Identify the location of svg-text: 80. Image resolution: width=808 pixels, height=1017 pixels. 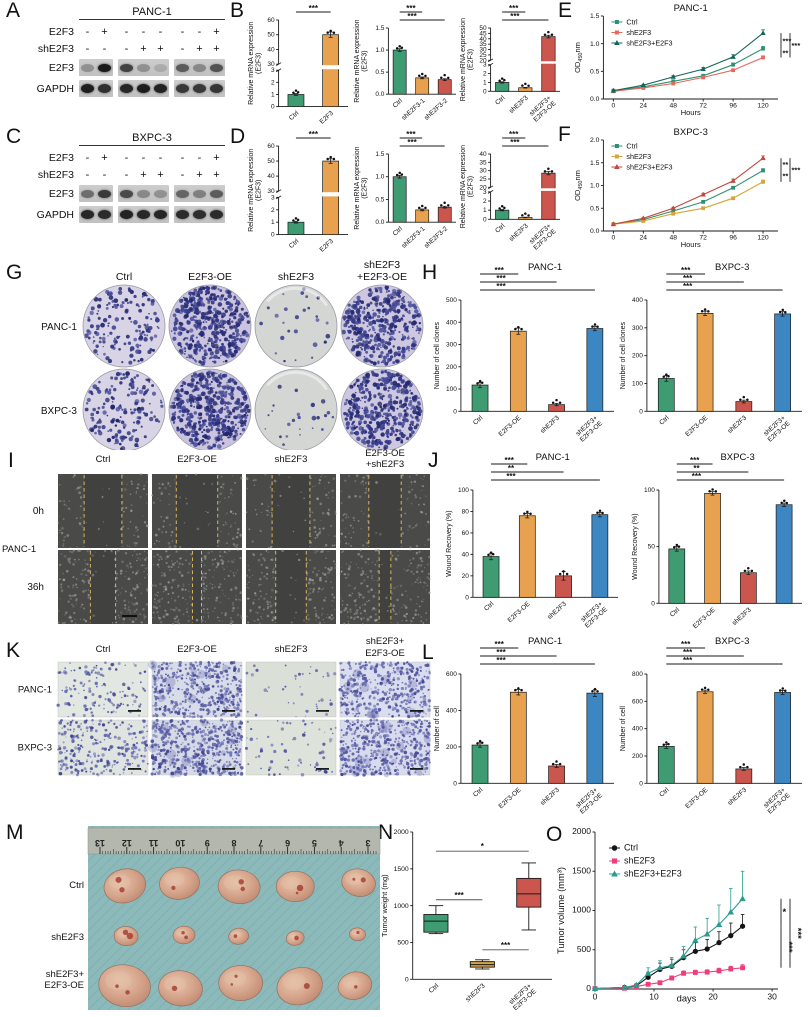
(466, 511).